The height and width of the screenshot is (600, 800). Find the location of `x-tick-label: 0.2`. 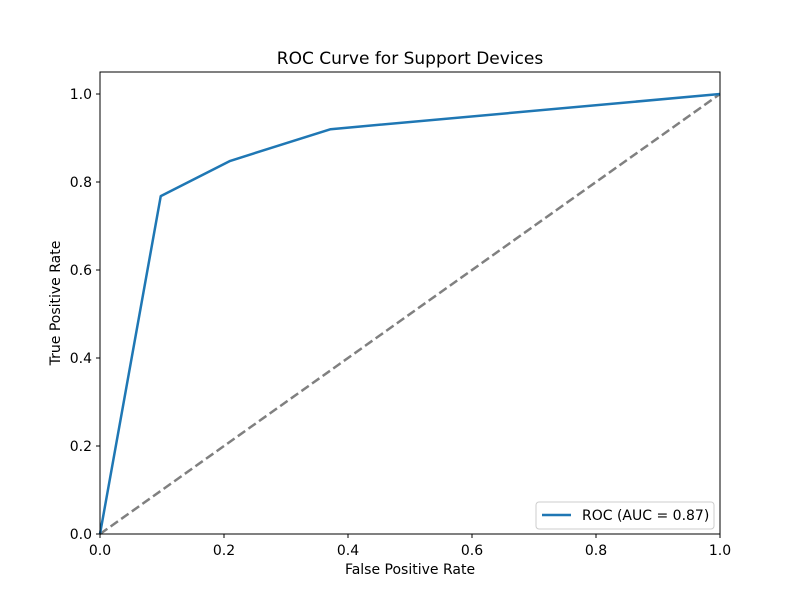

x-tick-label: 0.2 is located at coordinates (224, 551).